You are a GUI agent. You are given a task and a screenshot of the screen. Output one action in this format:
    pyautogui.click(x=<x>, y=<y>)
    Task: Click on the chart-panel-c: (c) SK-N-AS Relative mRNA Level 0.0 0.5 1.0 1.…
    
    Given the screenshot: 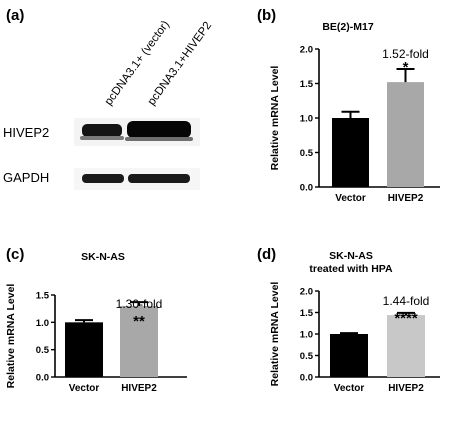 What is the action you would take?
    pyautogui.click(x=96, y=320)
    